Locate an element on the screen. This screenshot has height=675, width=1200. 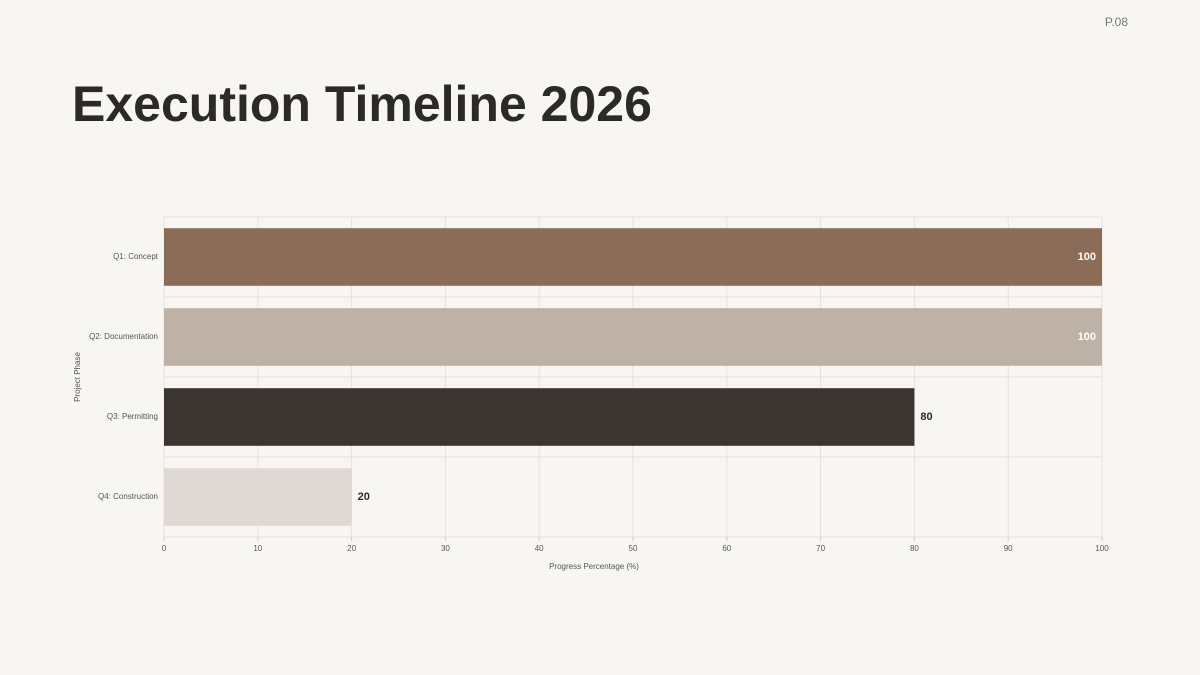
x-tick-label: 80 is located at coordinates (914, 548).